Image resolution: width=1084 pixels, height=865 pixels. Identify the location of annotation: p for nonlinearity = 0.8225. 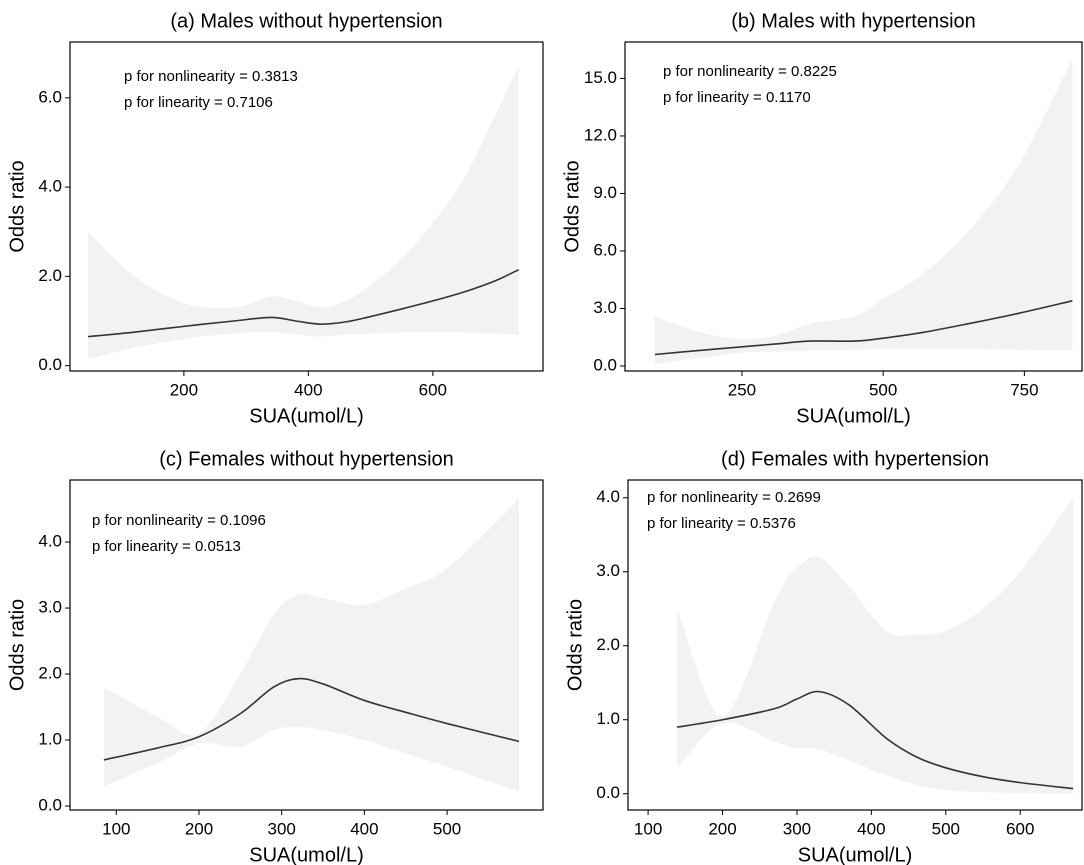
(750, 71).